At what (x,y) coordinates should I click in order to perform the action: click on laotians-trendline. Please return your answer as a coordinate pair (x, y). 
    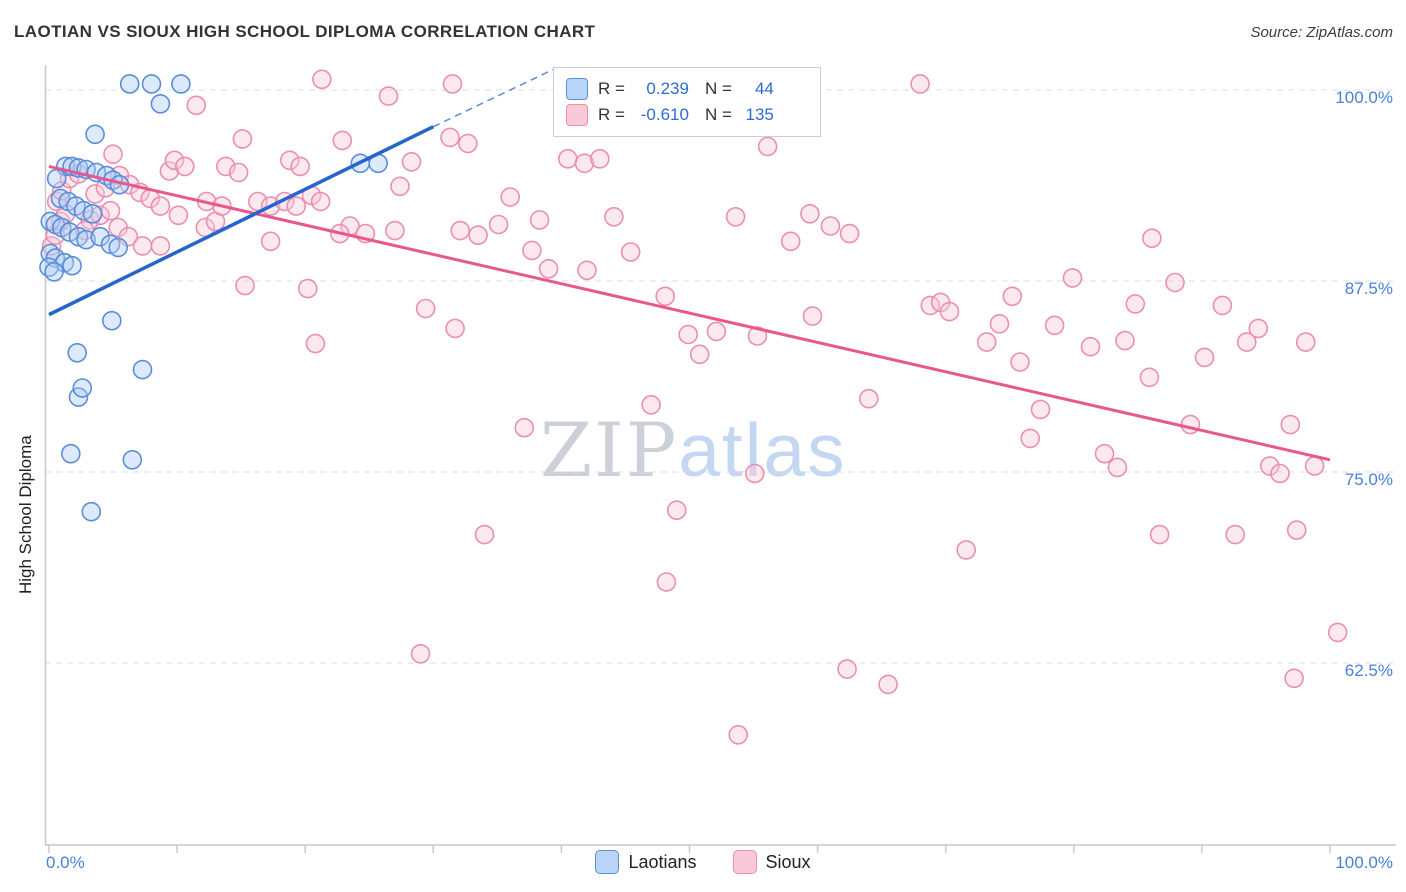
    Looking at the image, I should click on (241, 221).